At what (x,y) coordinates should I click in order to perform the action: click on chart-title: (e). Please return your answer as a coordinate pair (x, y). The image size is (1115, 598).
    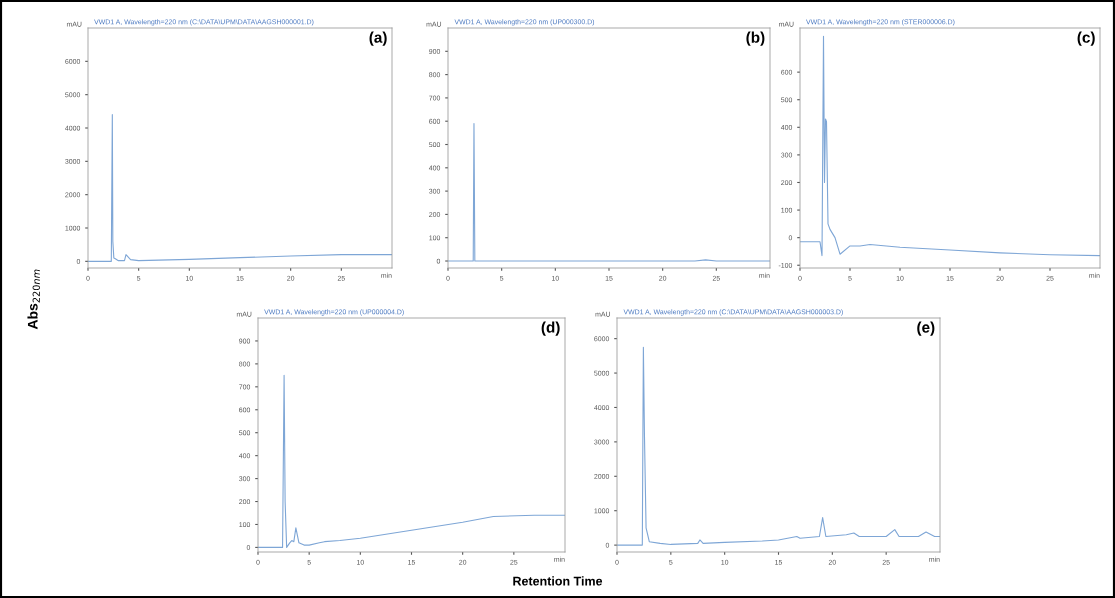
    Looking at the image, I should click on (926, 328).